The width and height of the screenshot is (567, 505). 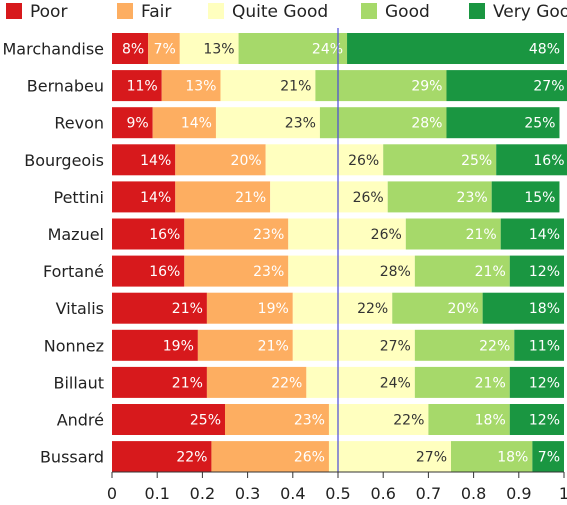 What do you see at coordinates (539, 198) in the screenshot?
I see `data-label: 15%` at bounding box center [539, 198].